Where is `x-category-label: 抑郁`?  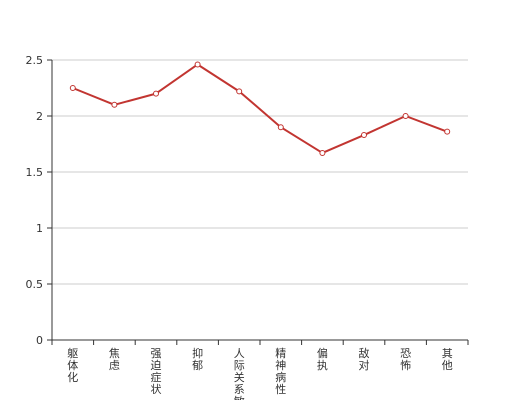
x-category-label: 抑郁 is located at coordinates (197, 359).